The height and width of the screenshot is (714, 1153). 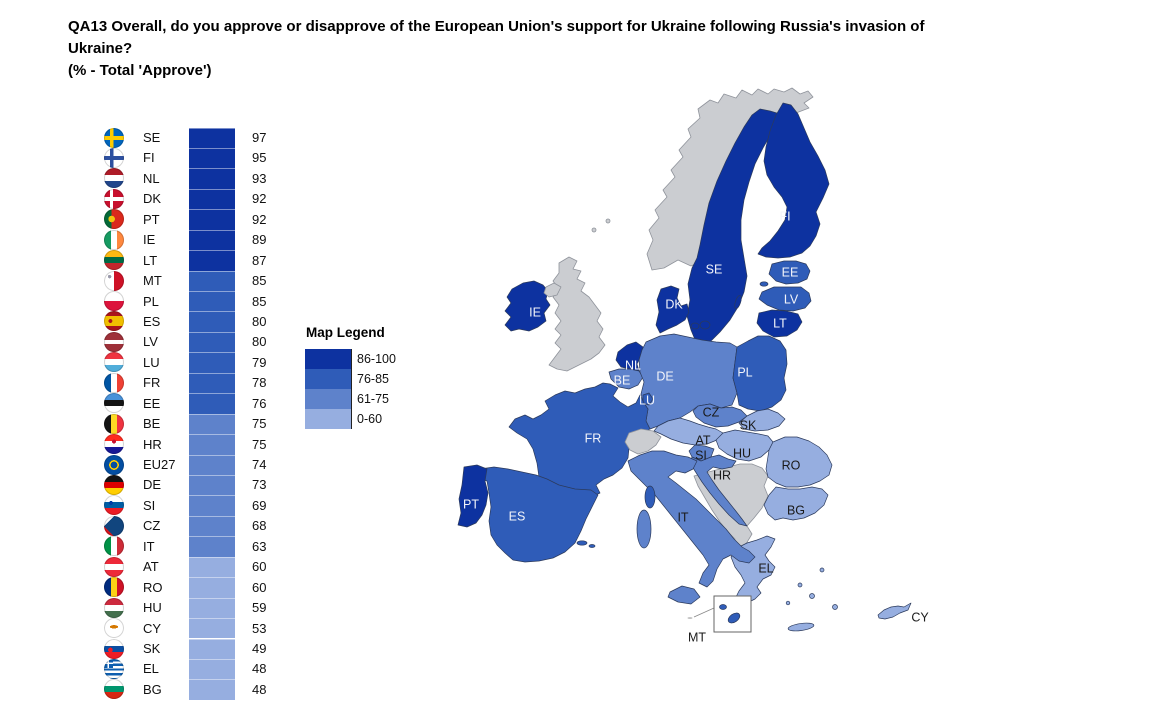 I want to click on map-country-PT, so click(x=473, y=496).